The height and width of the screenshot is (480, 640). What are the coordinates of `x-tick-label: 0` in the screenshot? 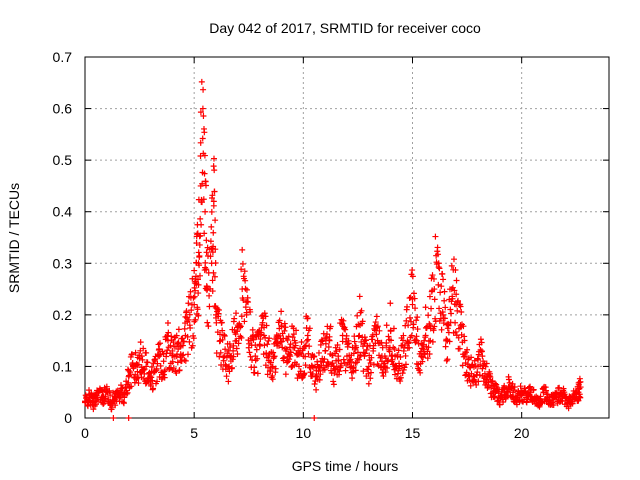 It's located at (85, 433).